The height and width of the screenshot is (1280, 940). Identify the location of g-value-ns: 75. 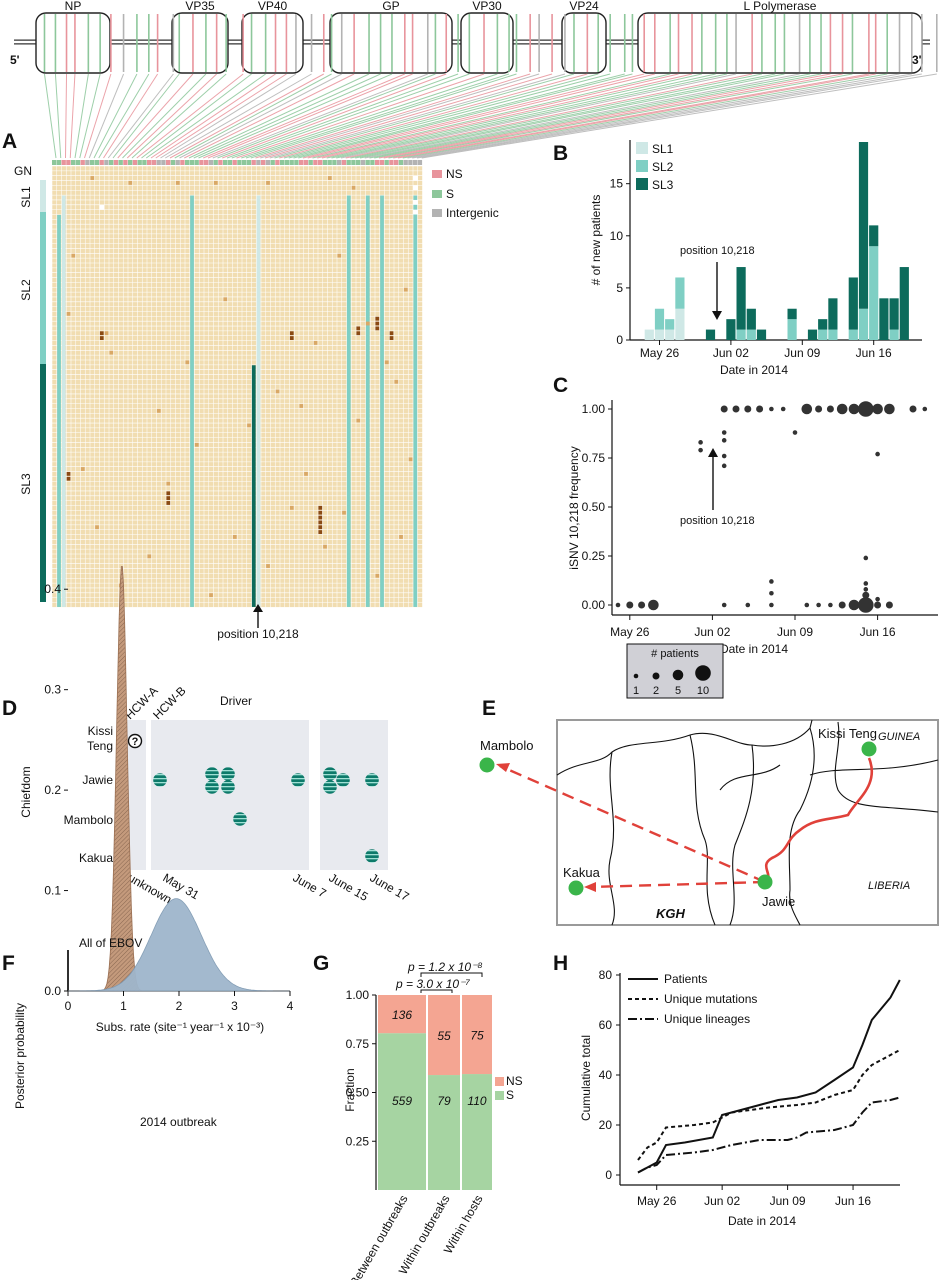
(477, 1036).